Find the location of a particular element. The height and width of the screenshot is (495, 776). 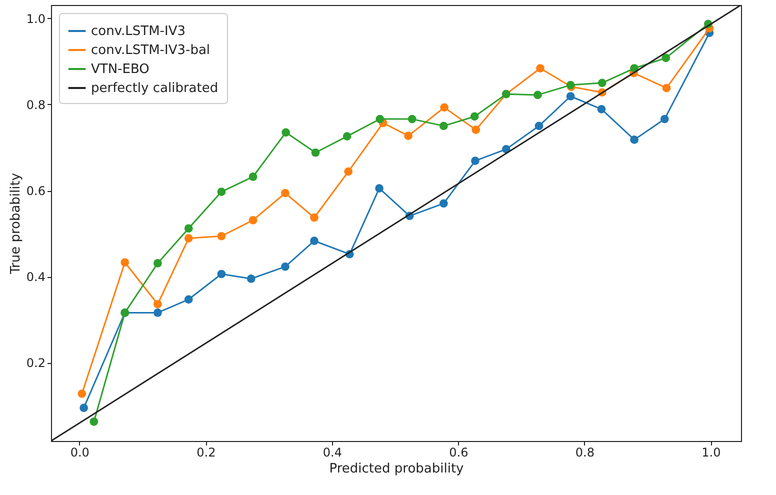

x-tick-label: 0.4 is located at coordinates (332, 453).